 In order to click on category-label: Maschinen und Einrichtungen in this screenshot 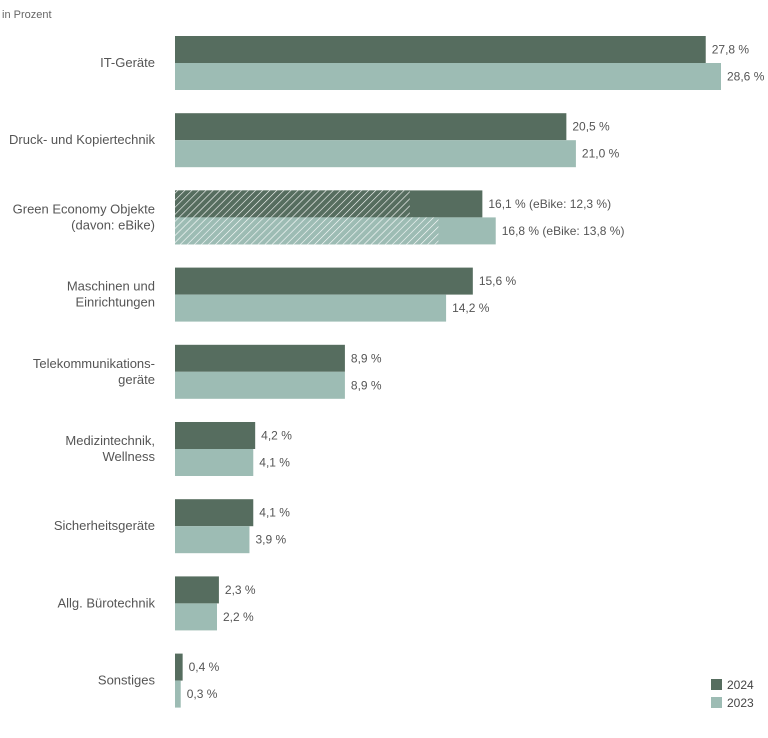, I will do `click(111, 294)`.